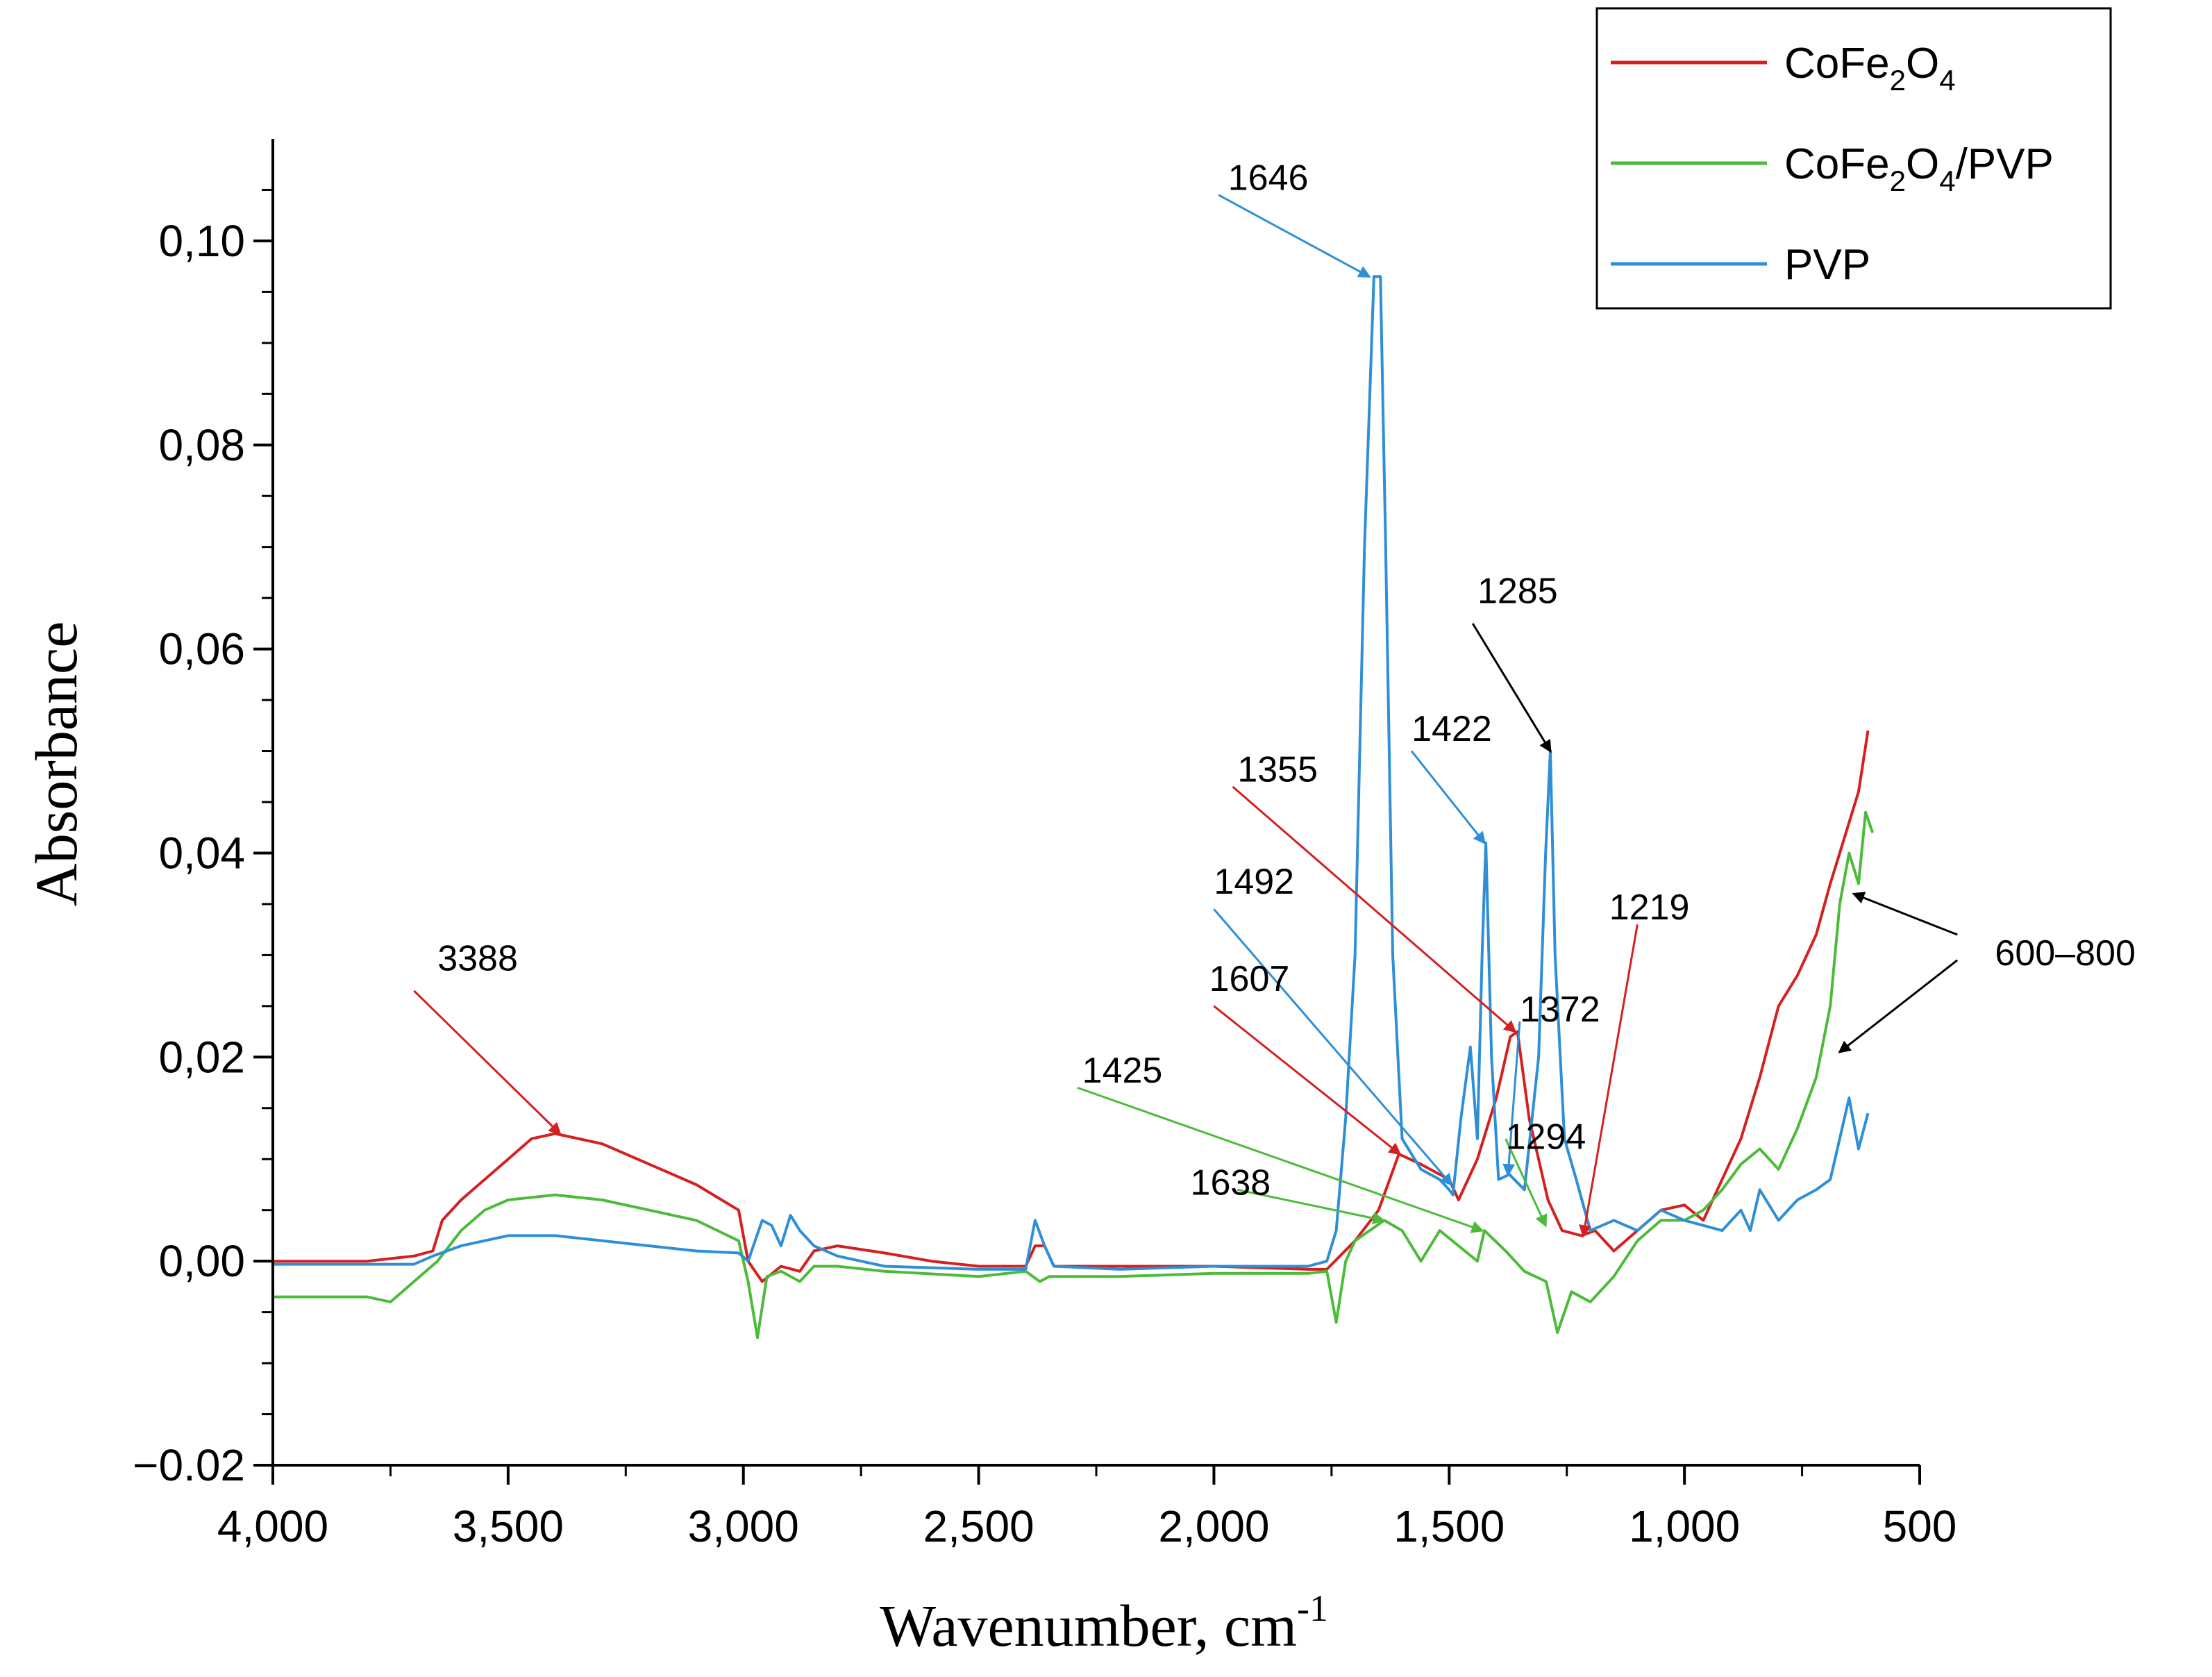  What do you see at coordinates (1451, 729) in the screenshot?
I see `annotation-label: 1422` at bounding box center [1451, 729].